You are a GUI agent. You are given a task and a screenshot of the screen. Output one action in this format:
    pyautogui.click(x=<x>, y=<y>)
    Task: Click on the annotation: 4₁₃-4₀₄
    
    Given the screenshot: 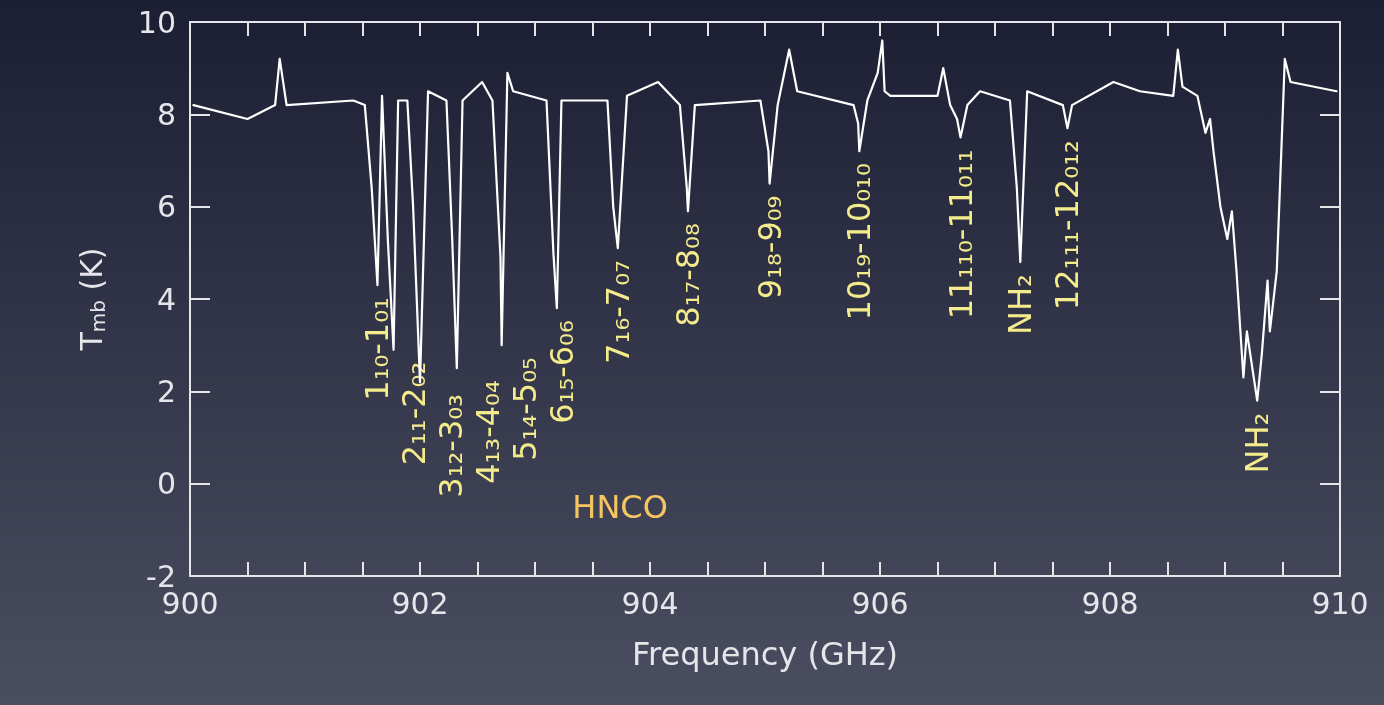 What is the action you would take?
    pyautogui.click(x=488, y=432)
    